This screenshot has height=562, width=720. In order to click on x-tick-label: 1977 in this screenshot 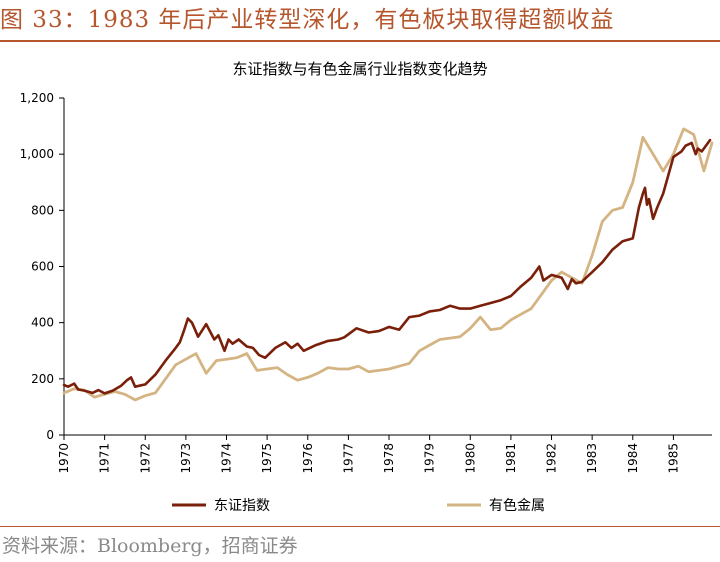, I will do `click(348, 458)`.